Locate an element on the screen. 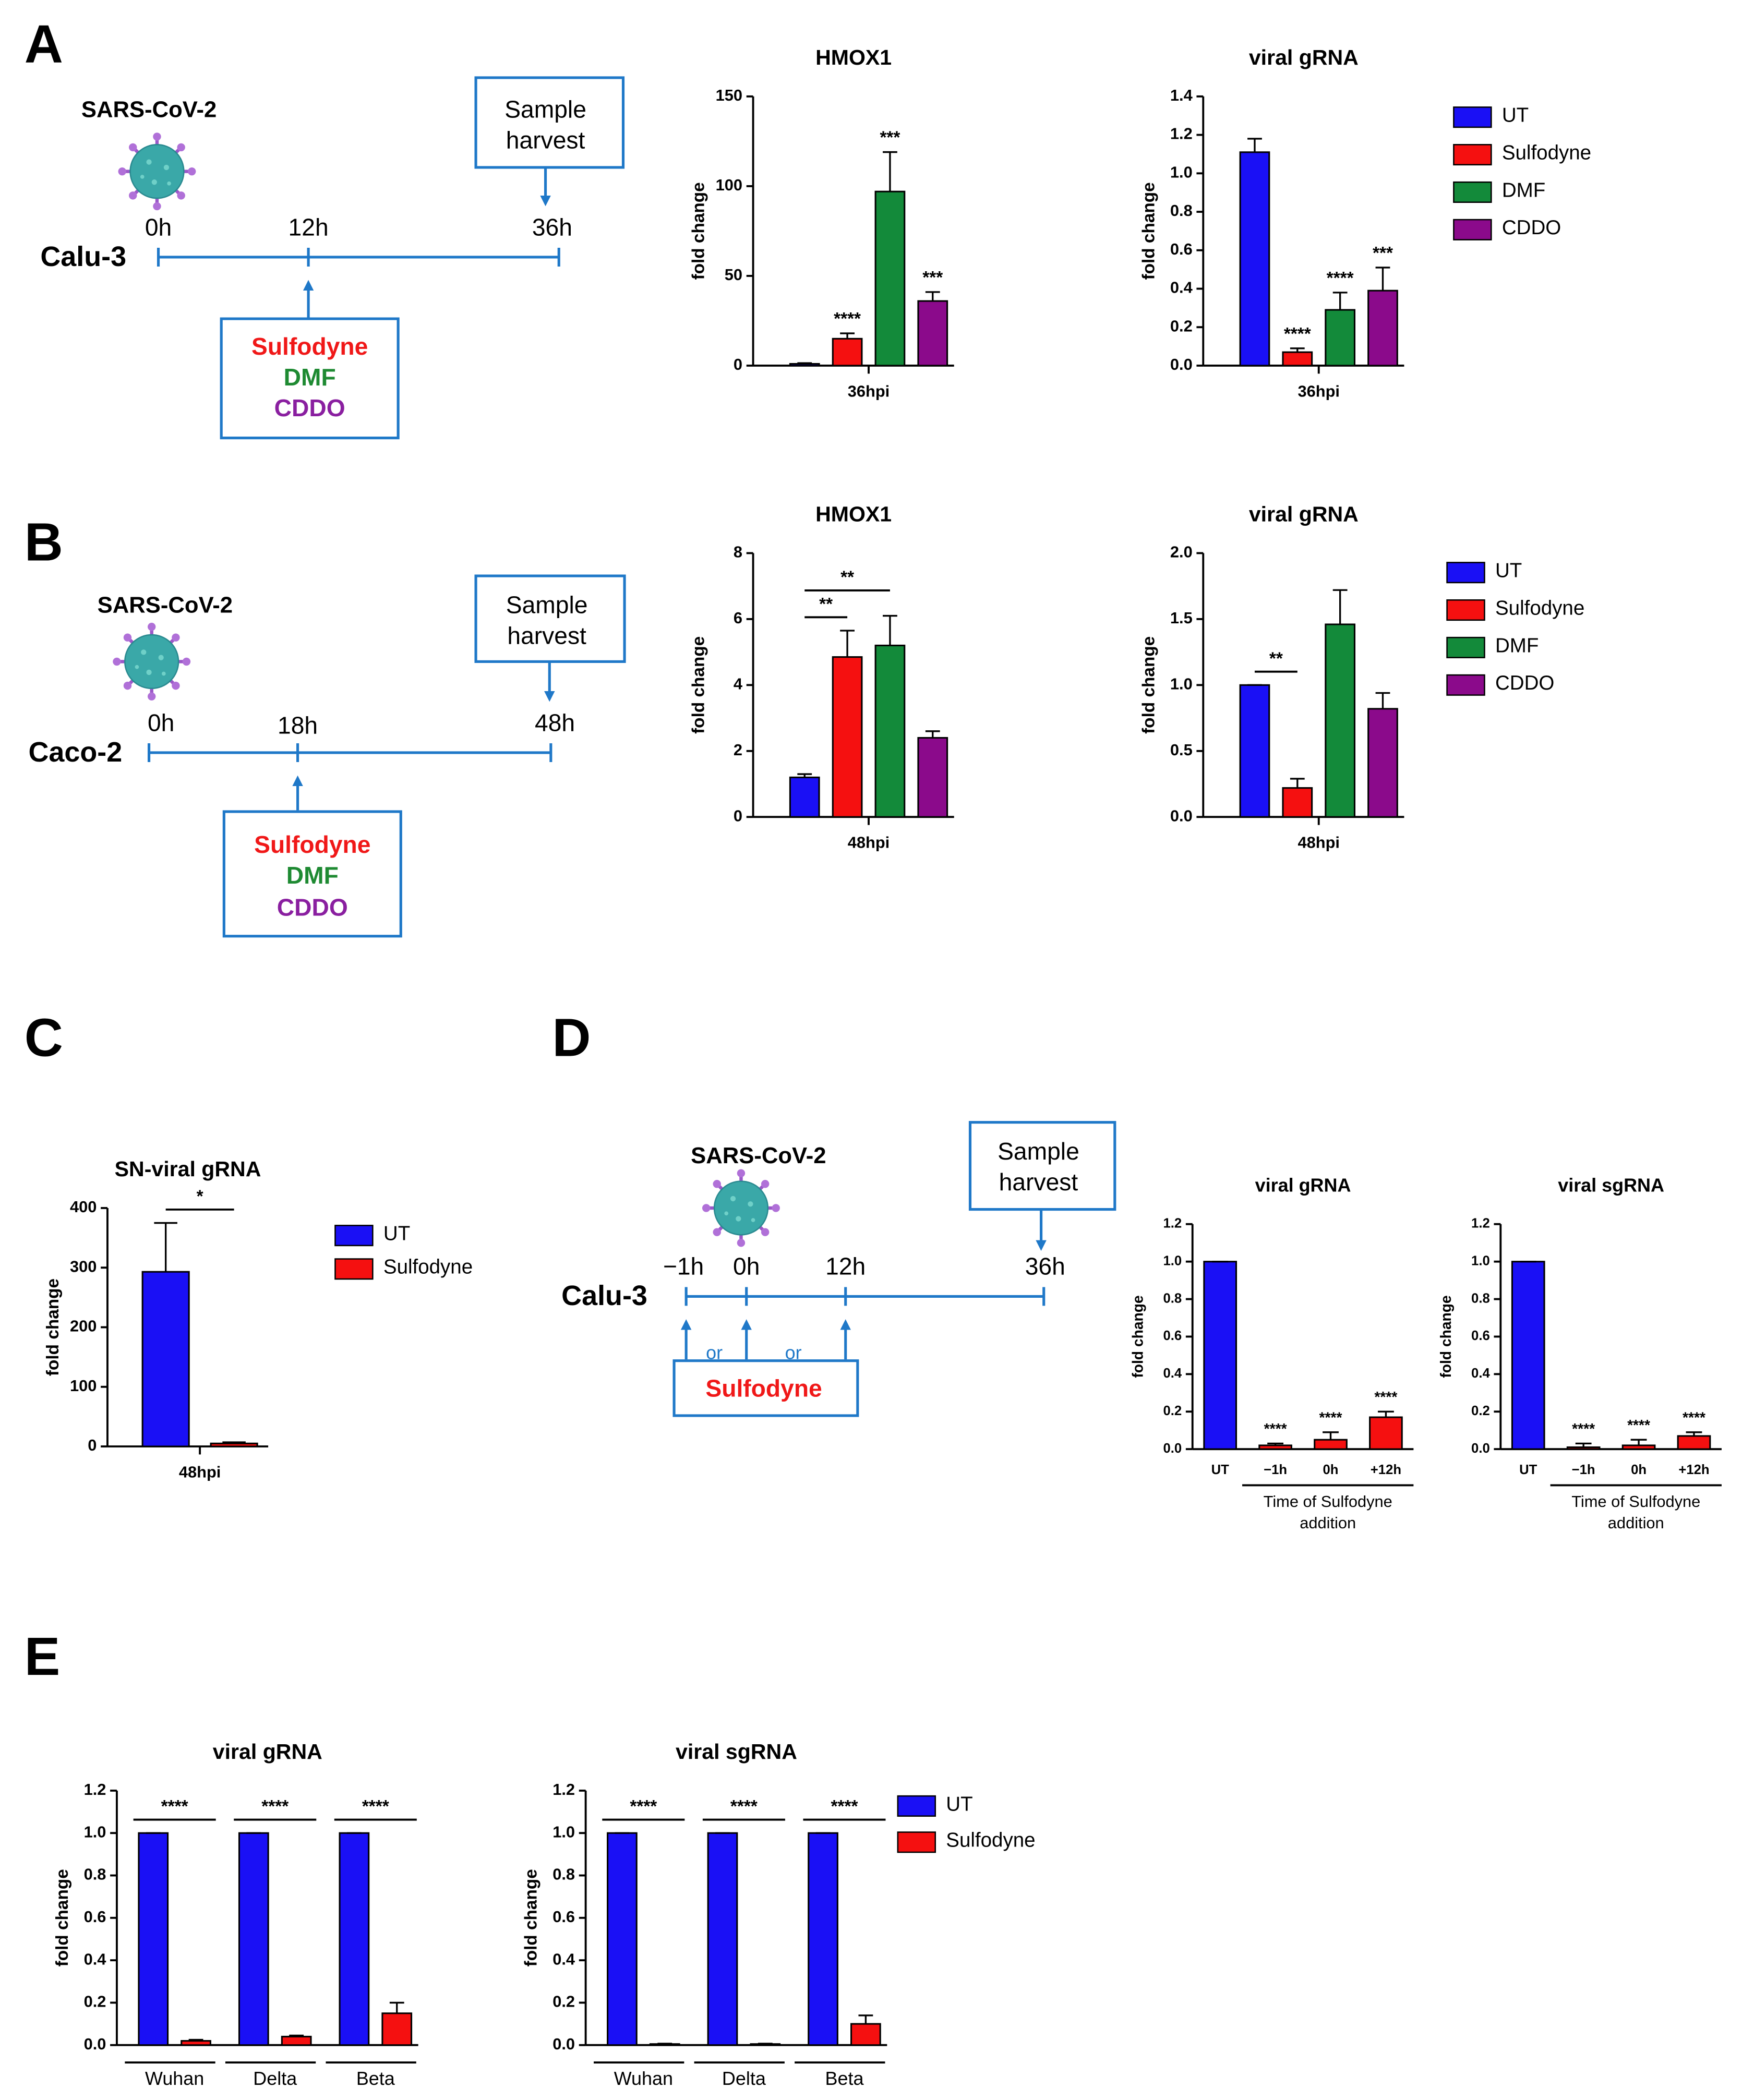 This screenshot has height=2100, width=1742. box-text: harvest is located at coordinates (545, 139).